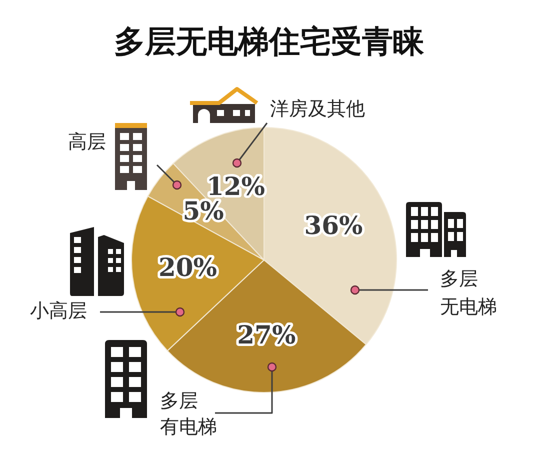 This screenshot has height=476, width=550. What do you see at coordinates (334, 225) in the screenshot?
I see `data-label: 36%` at bounding box center [334, 225].